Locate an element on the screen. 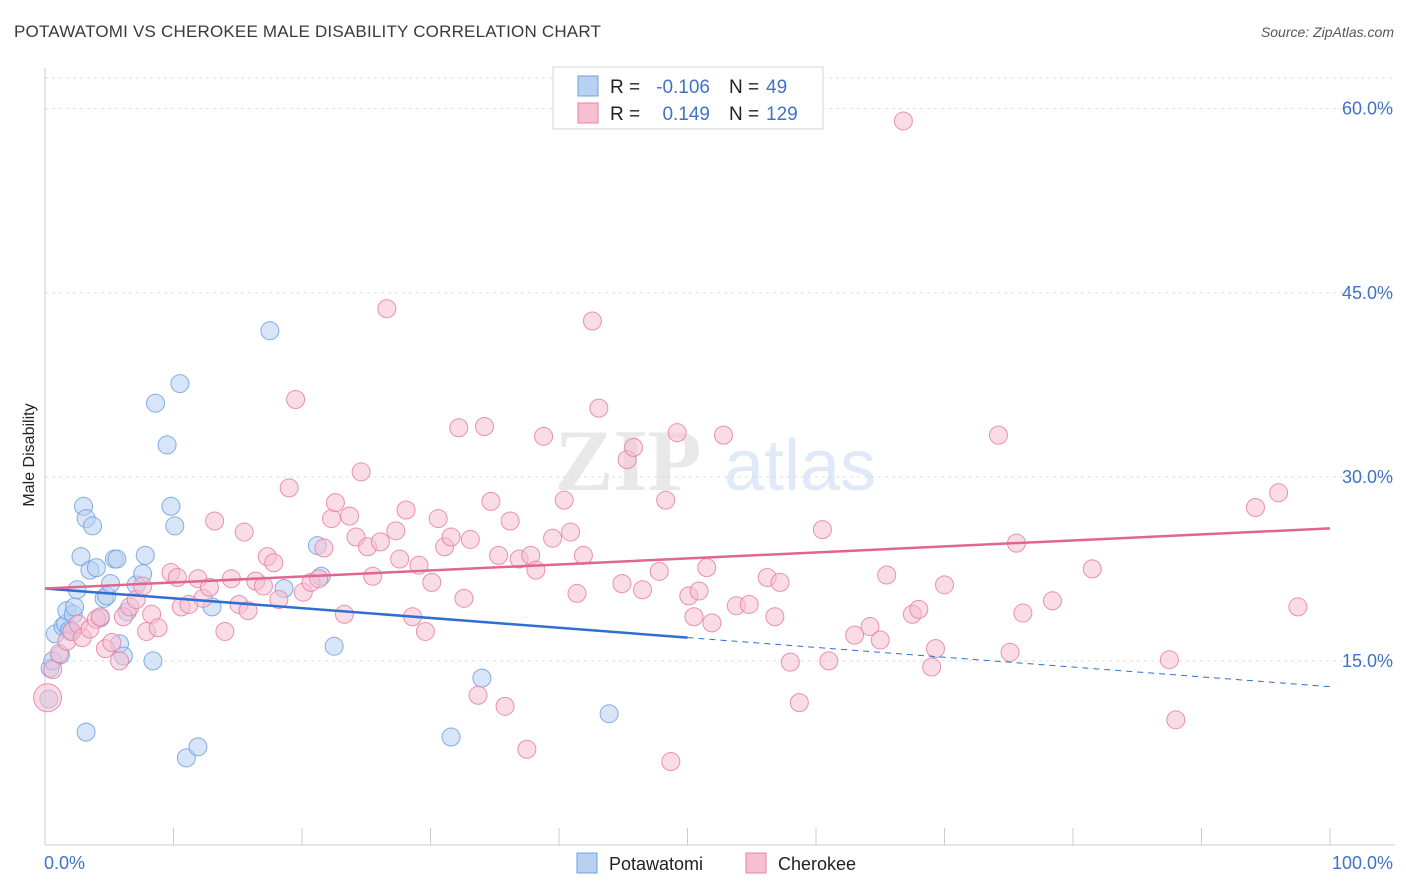 This screenshot has height=892, width=1406. cherokee-trend-line is located at coordinates (687, 558).